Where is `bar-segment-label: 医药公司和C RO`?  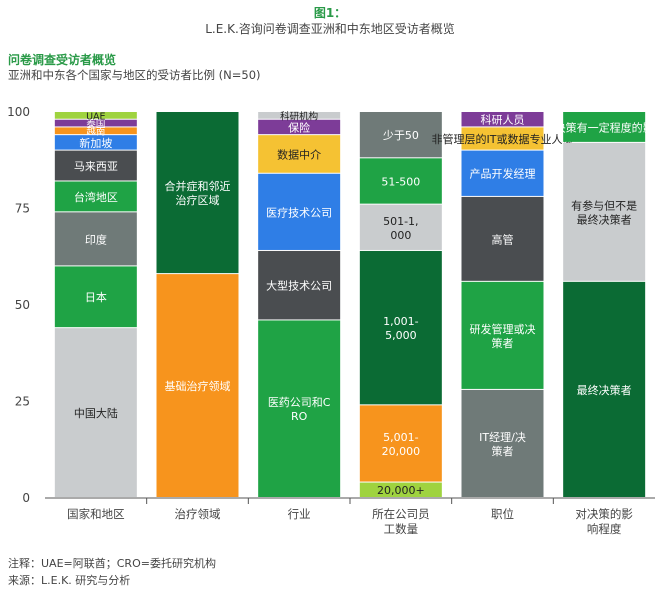 bar-segment-label: 医药公司和C RO is located at coordinates (299, 409).